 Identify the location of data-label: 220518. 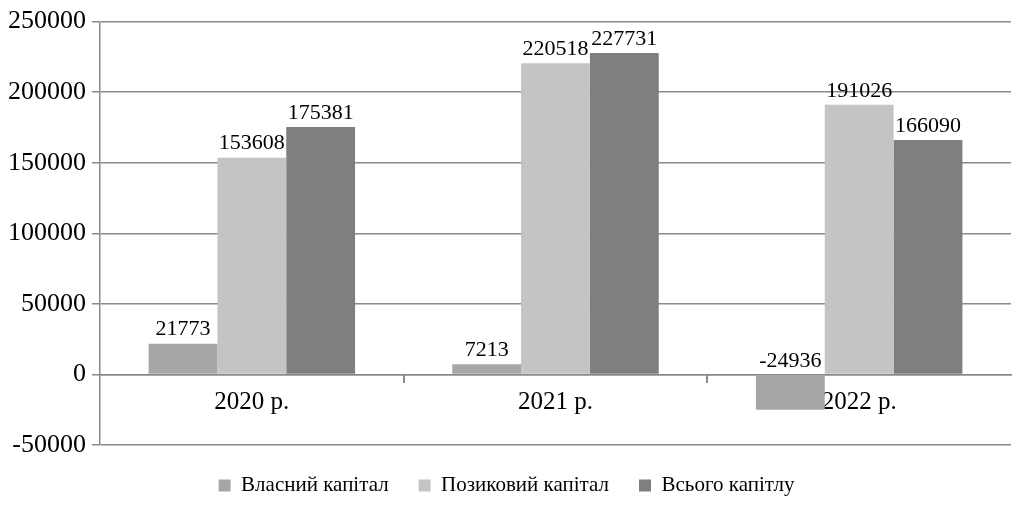
(555, 47).